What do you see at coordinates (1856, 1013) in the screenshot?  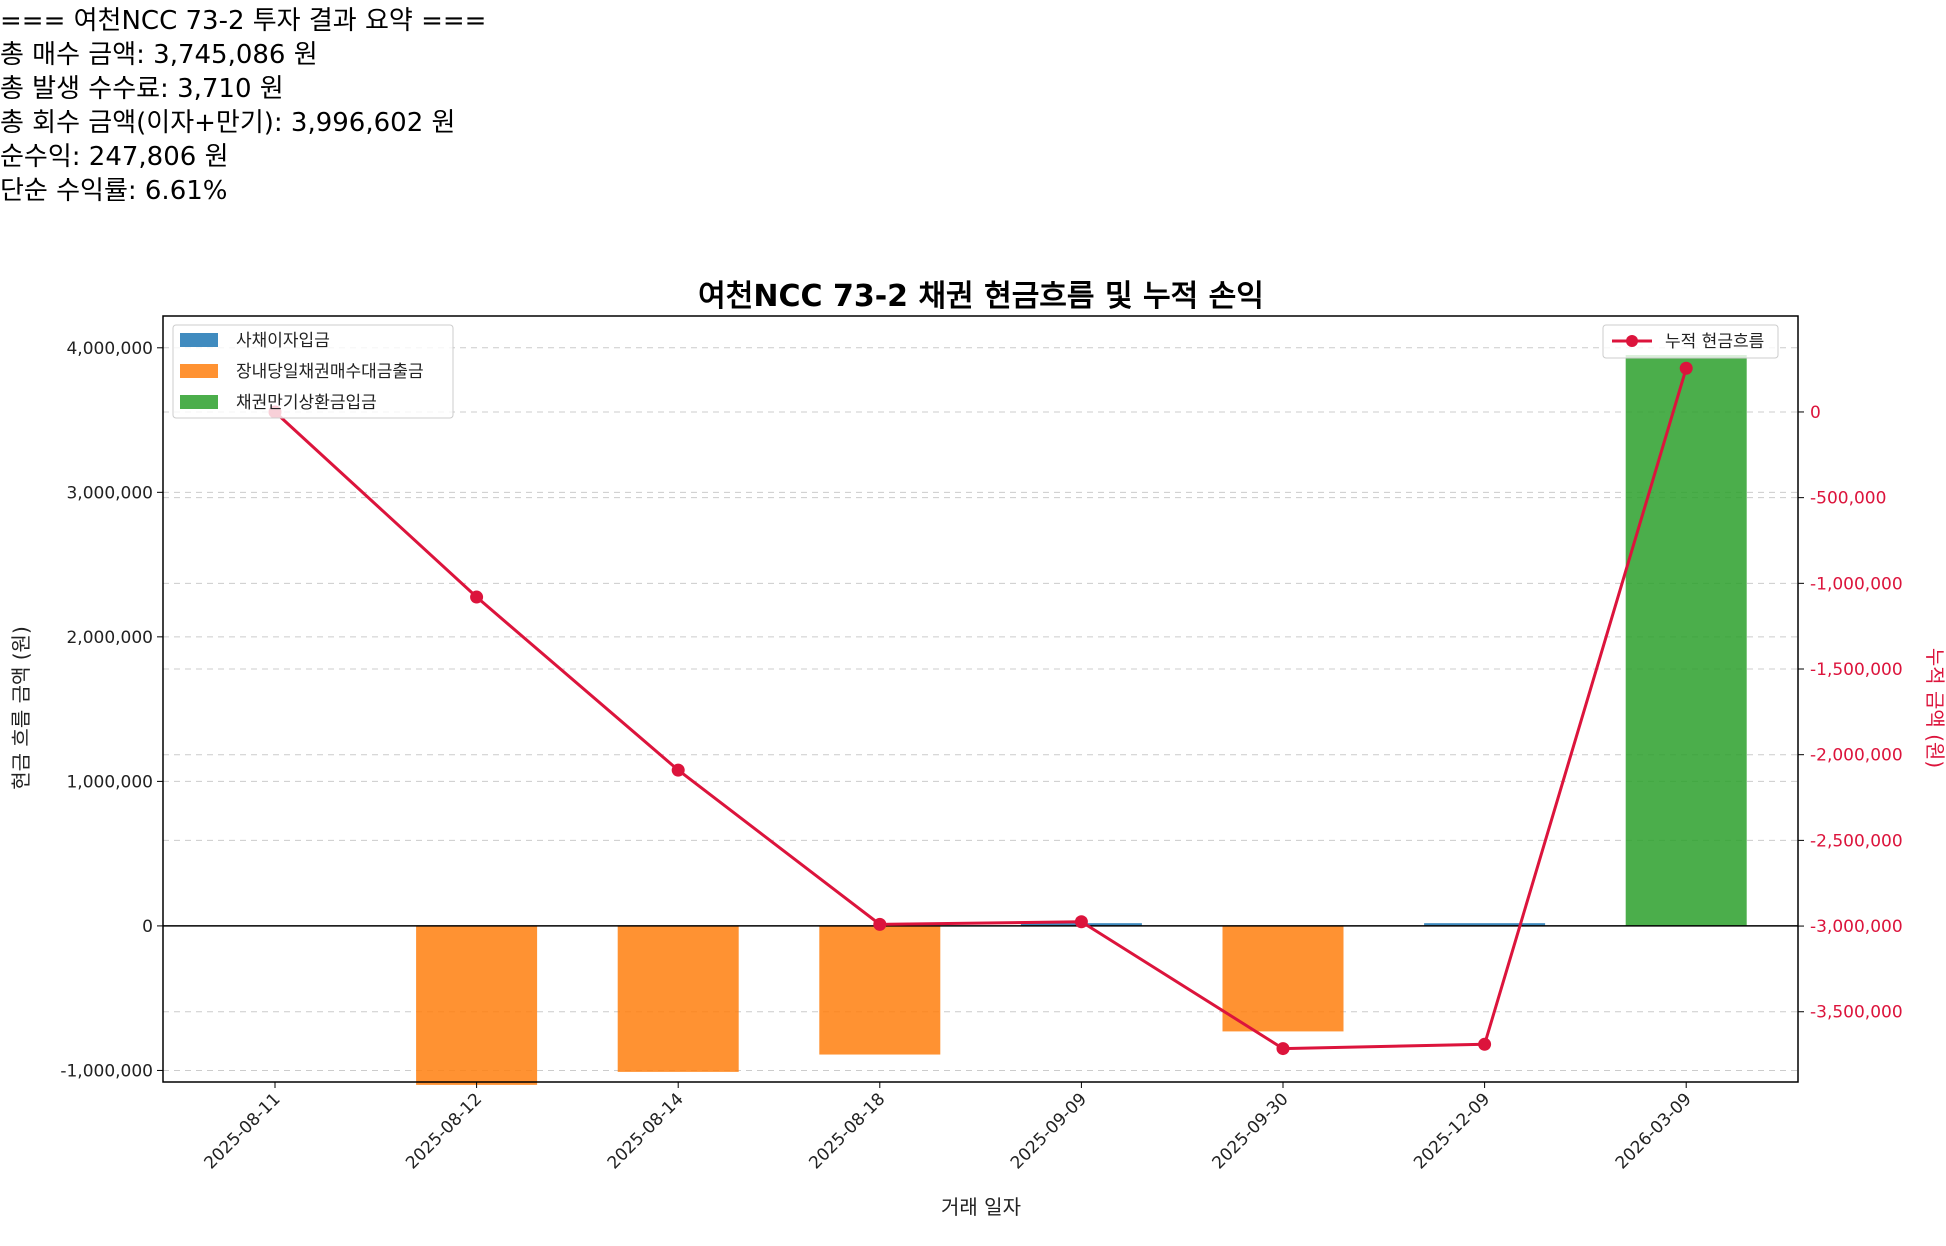 I see `y2-tick-label: -3,500,000` at bounding box center [1856, 1013].